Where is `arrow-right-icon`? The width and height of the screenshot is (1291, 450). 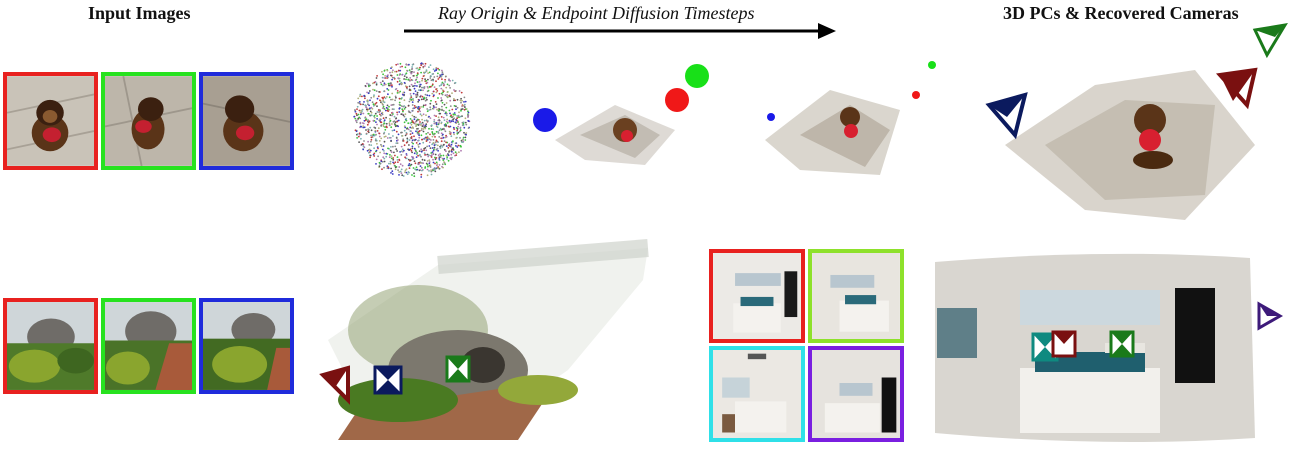
arrow-right-icon is located at coordinates (620, 31).